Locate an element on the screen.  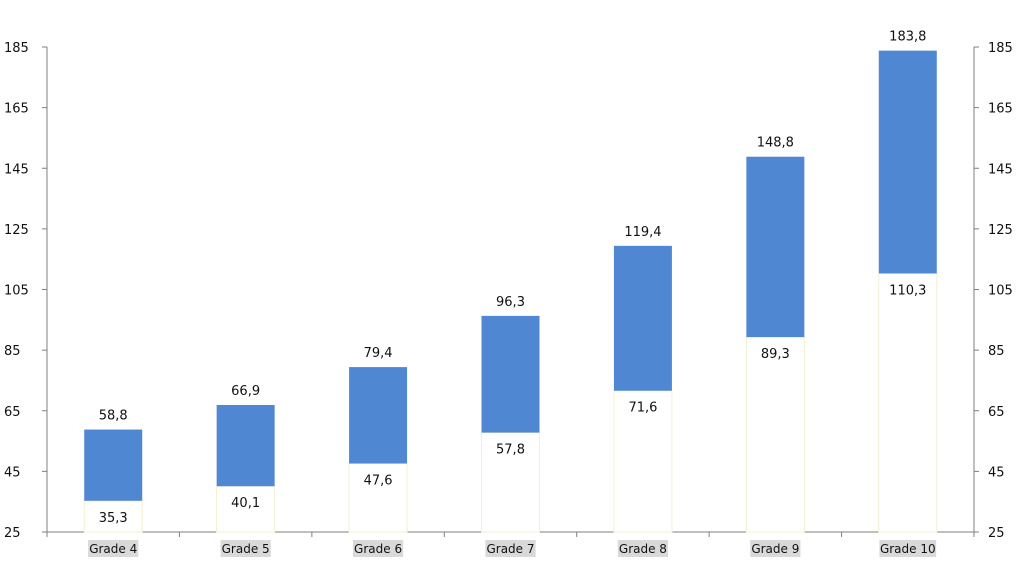
category-label: Grade 7 is located at coordinates (510, 549).